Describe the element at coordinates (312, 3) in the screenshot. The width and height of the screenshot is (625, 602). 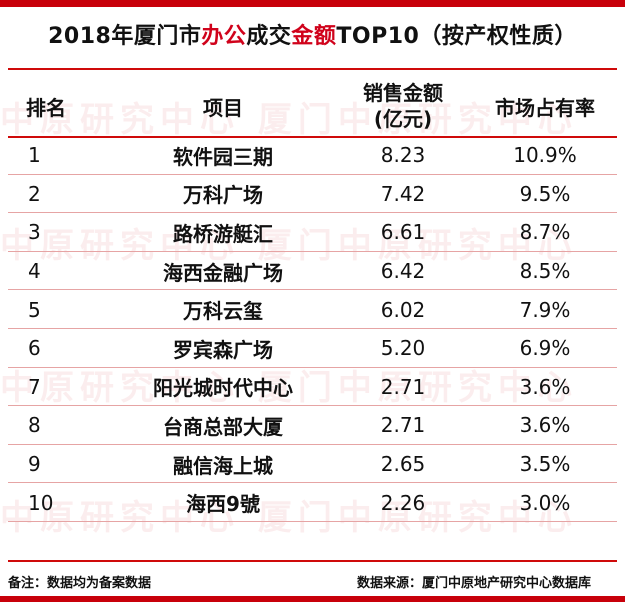
I see `top-red-bar` at that location.